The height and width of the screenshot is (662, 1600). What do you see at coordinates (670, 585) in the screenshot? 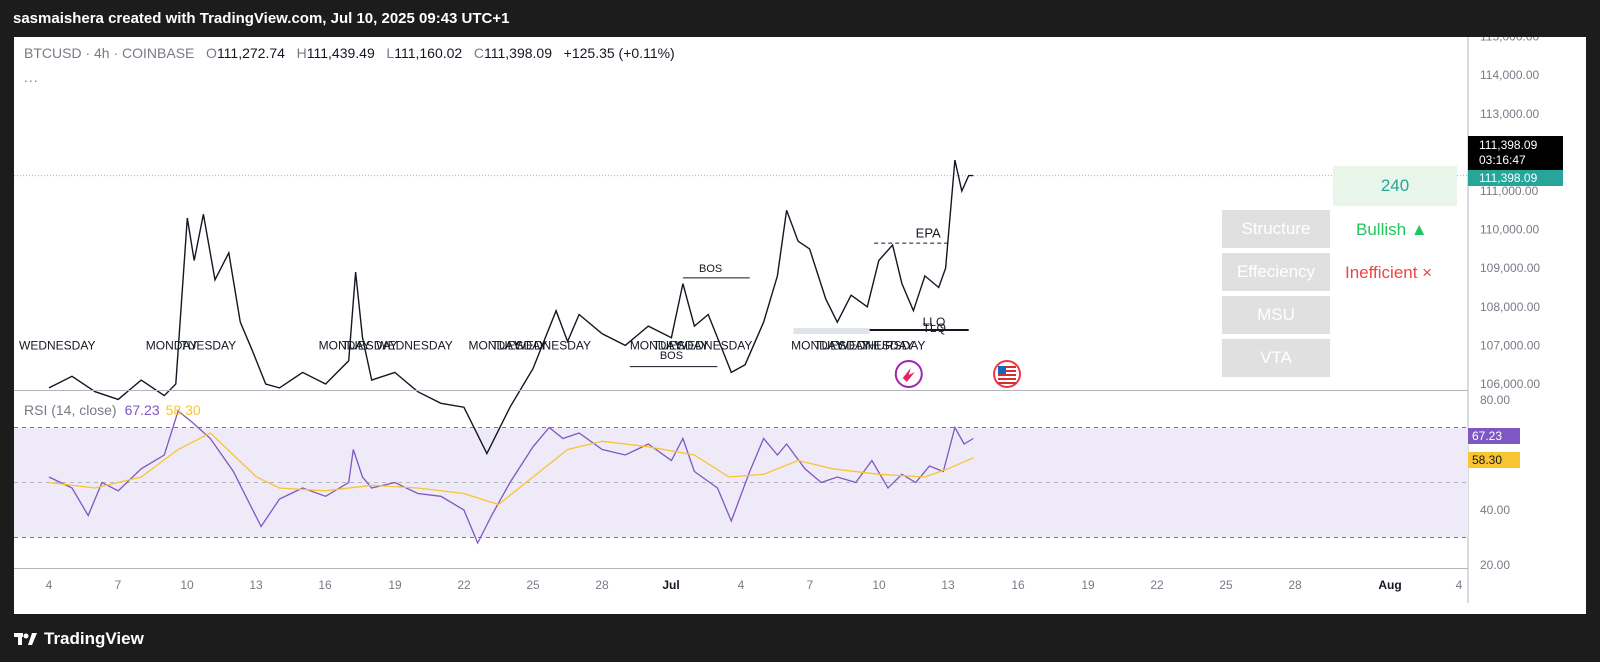
I see `time-tick-label: Jul` at bounding box center [670, 585].